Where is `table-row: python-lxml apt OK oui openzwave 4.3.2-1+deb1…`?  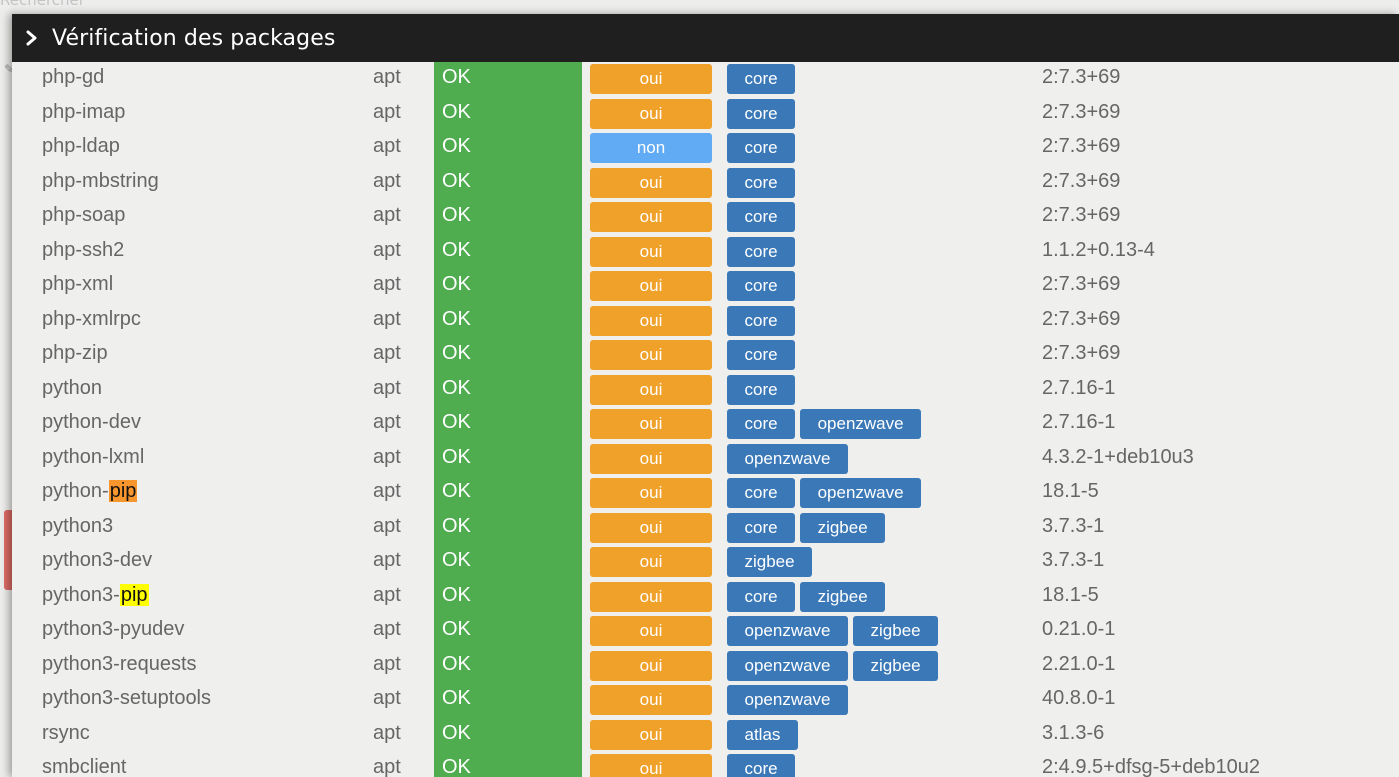
table-row: python-lxml apt OK oui openzwave 4.3.2-1+deb1… is located at coordinates (705, 458).